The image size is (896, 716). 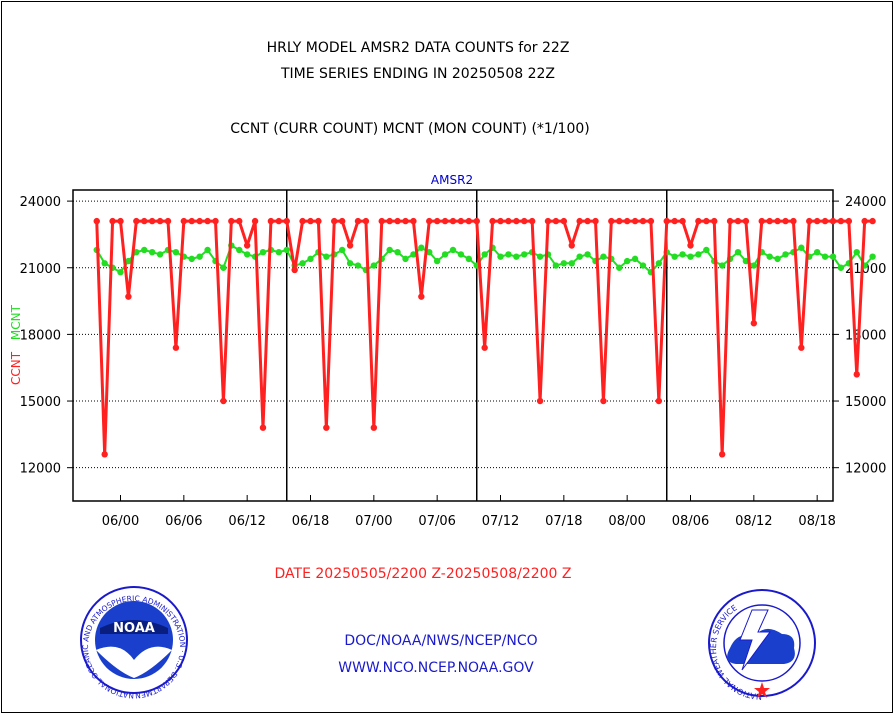 I want to click on org-label: DOC/NOAA/NWS/NCEP/NCO, so click(x=440, y=641).